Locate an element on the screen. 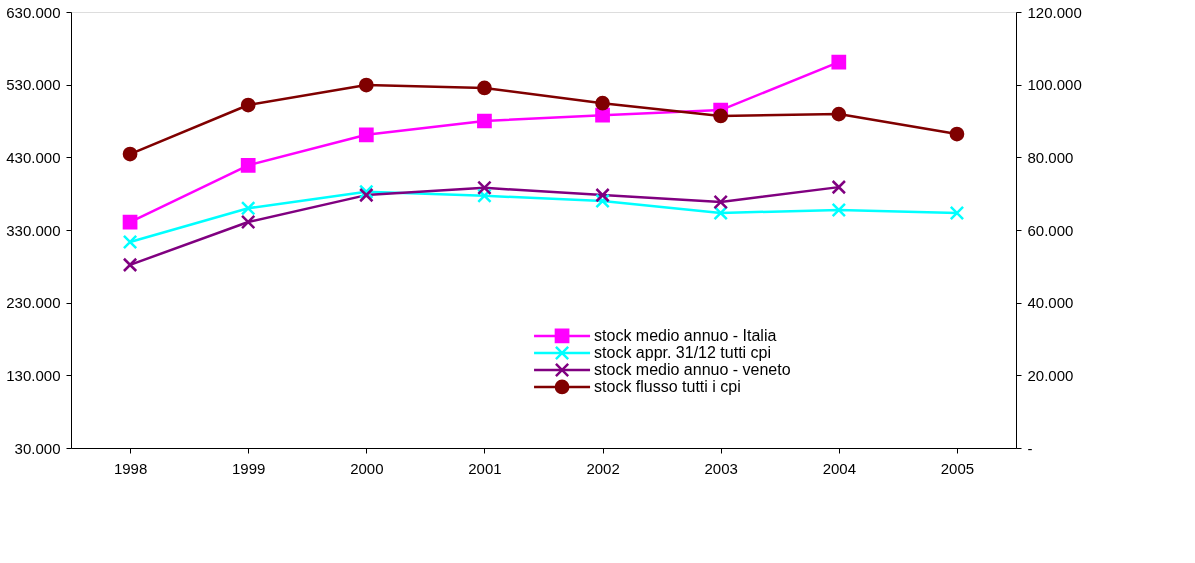 This screenshot has height=563, width=1195. y2-tick-label: 20.000 is located at coordinates (1050, 375).